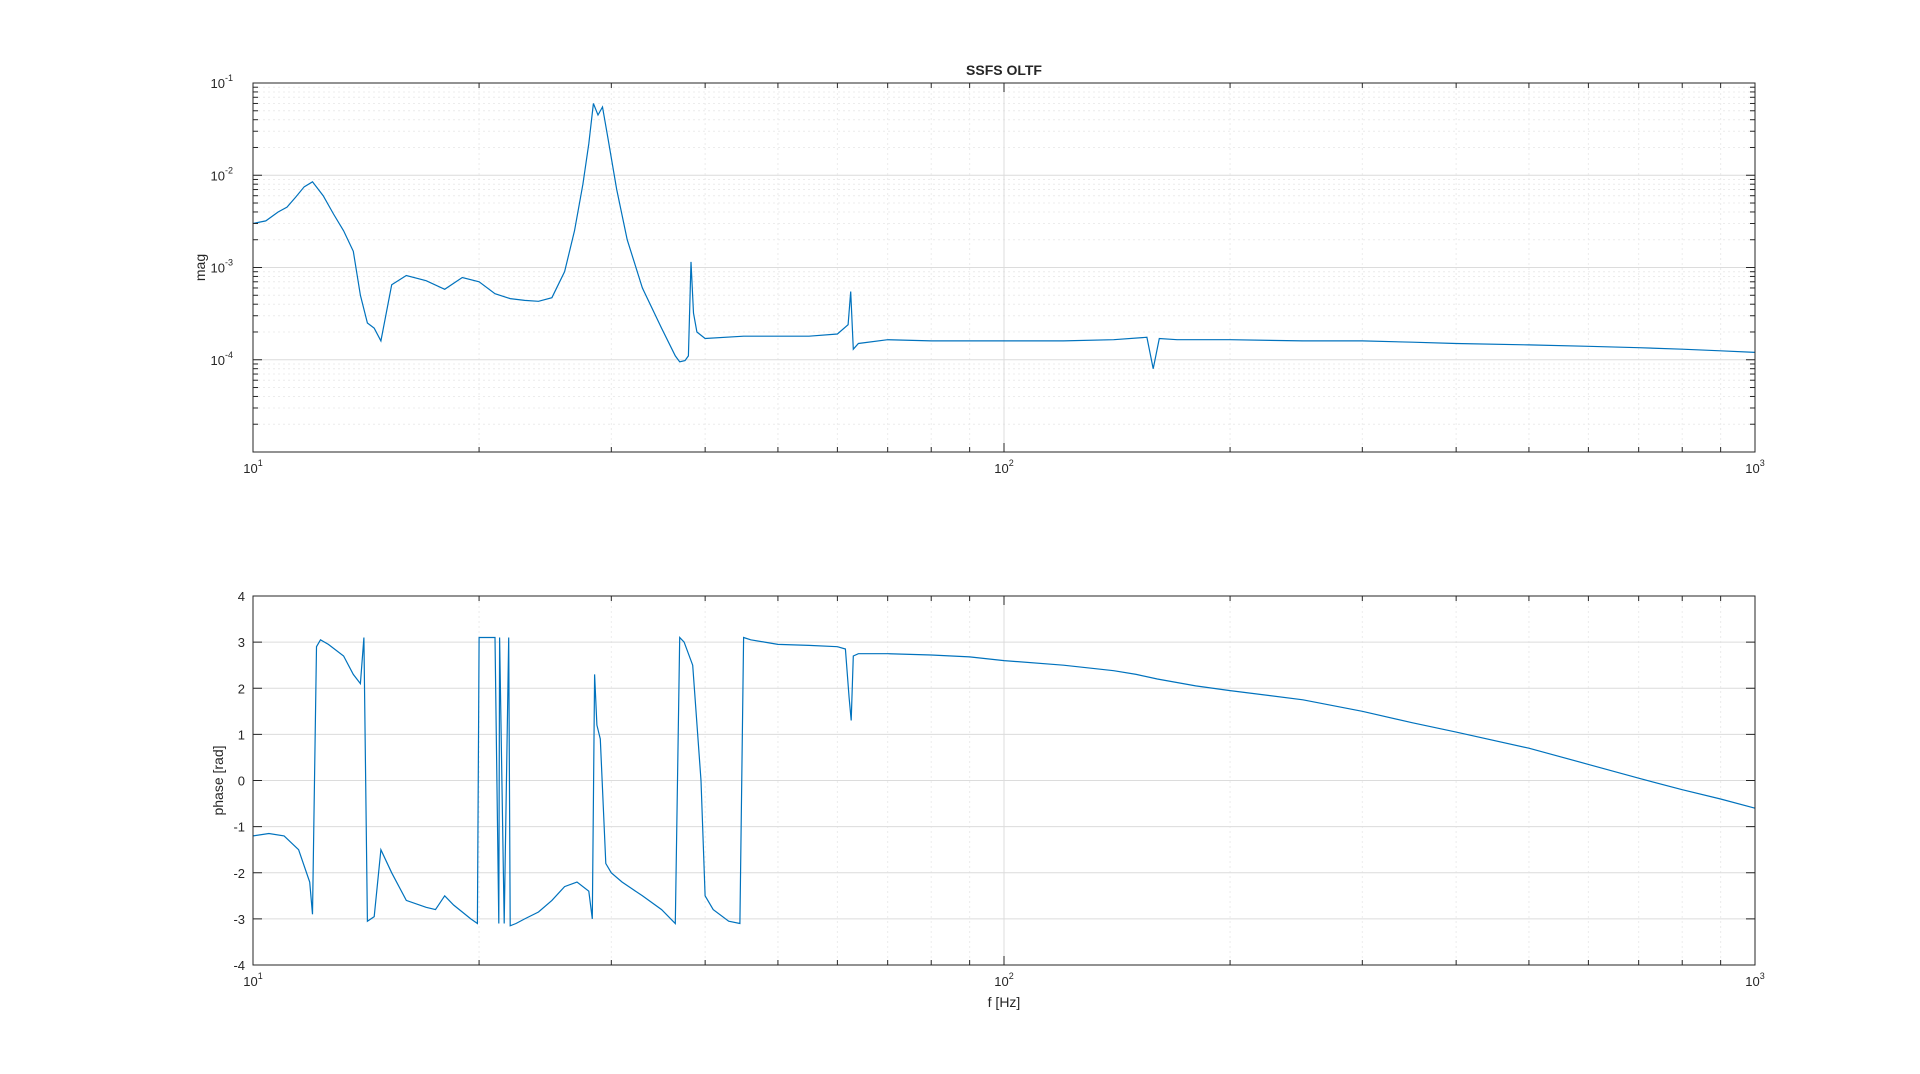 This screenshot has height=1074, width=1920. I want to click on y-tick-label-value: 3, so click(241, 642).